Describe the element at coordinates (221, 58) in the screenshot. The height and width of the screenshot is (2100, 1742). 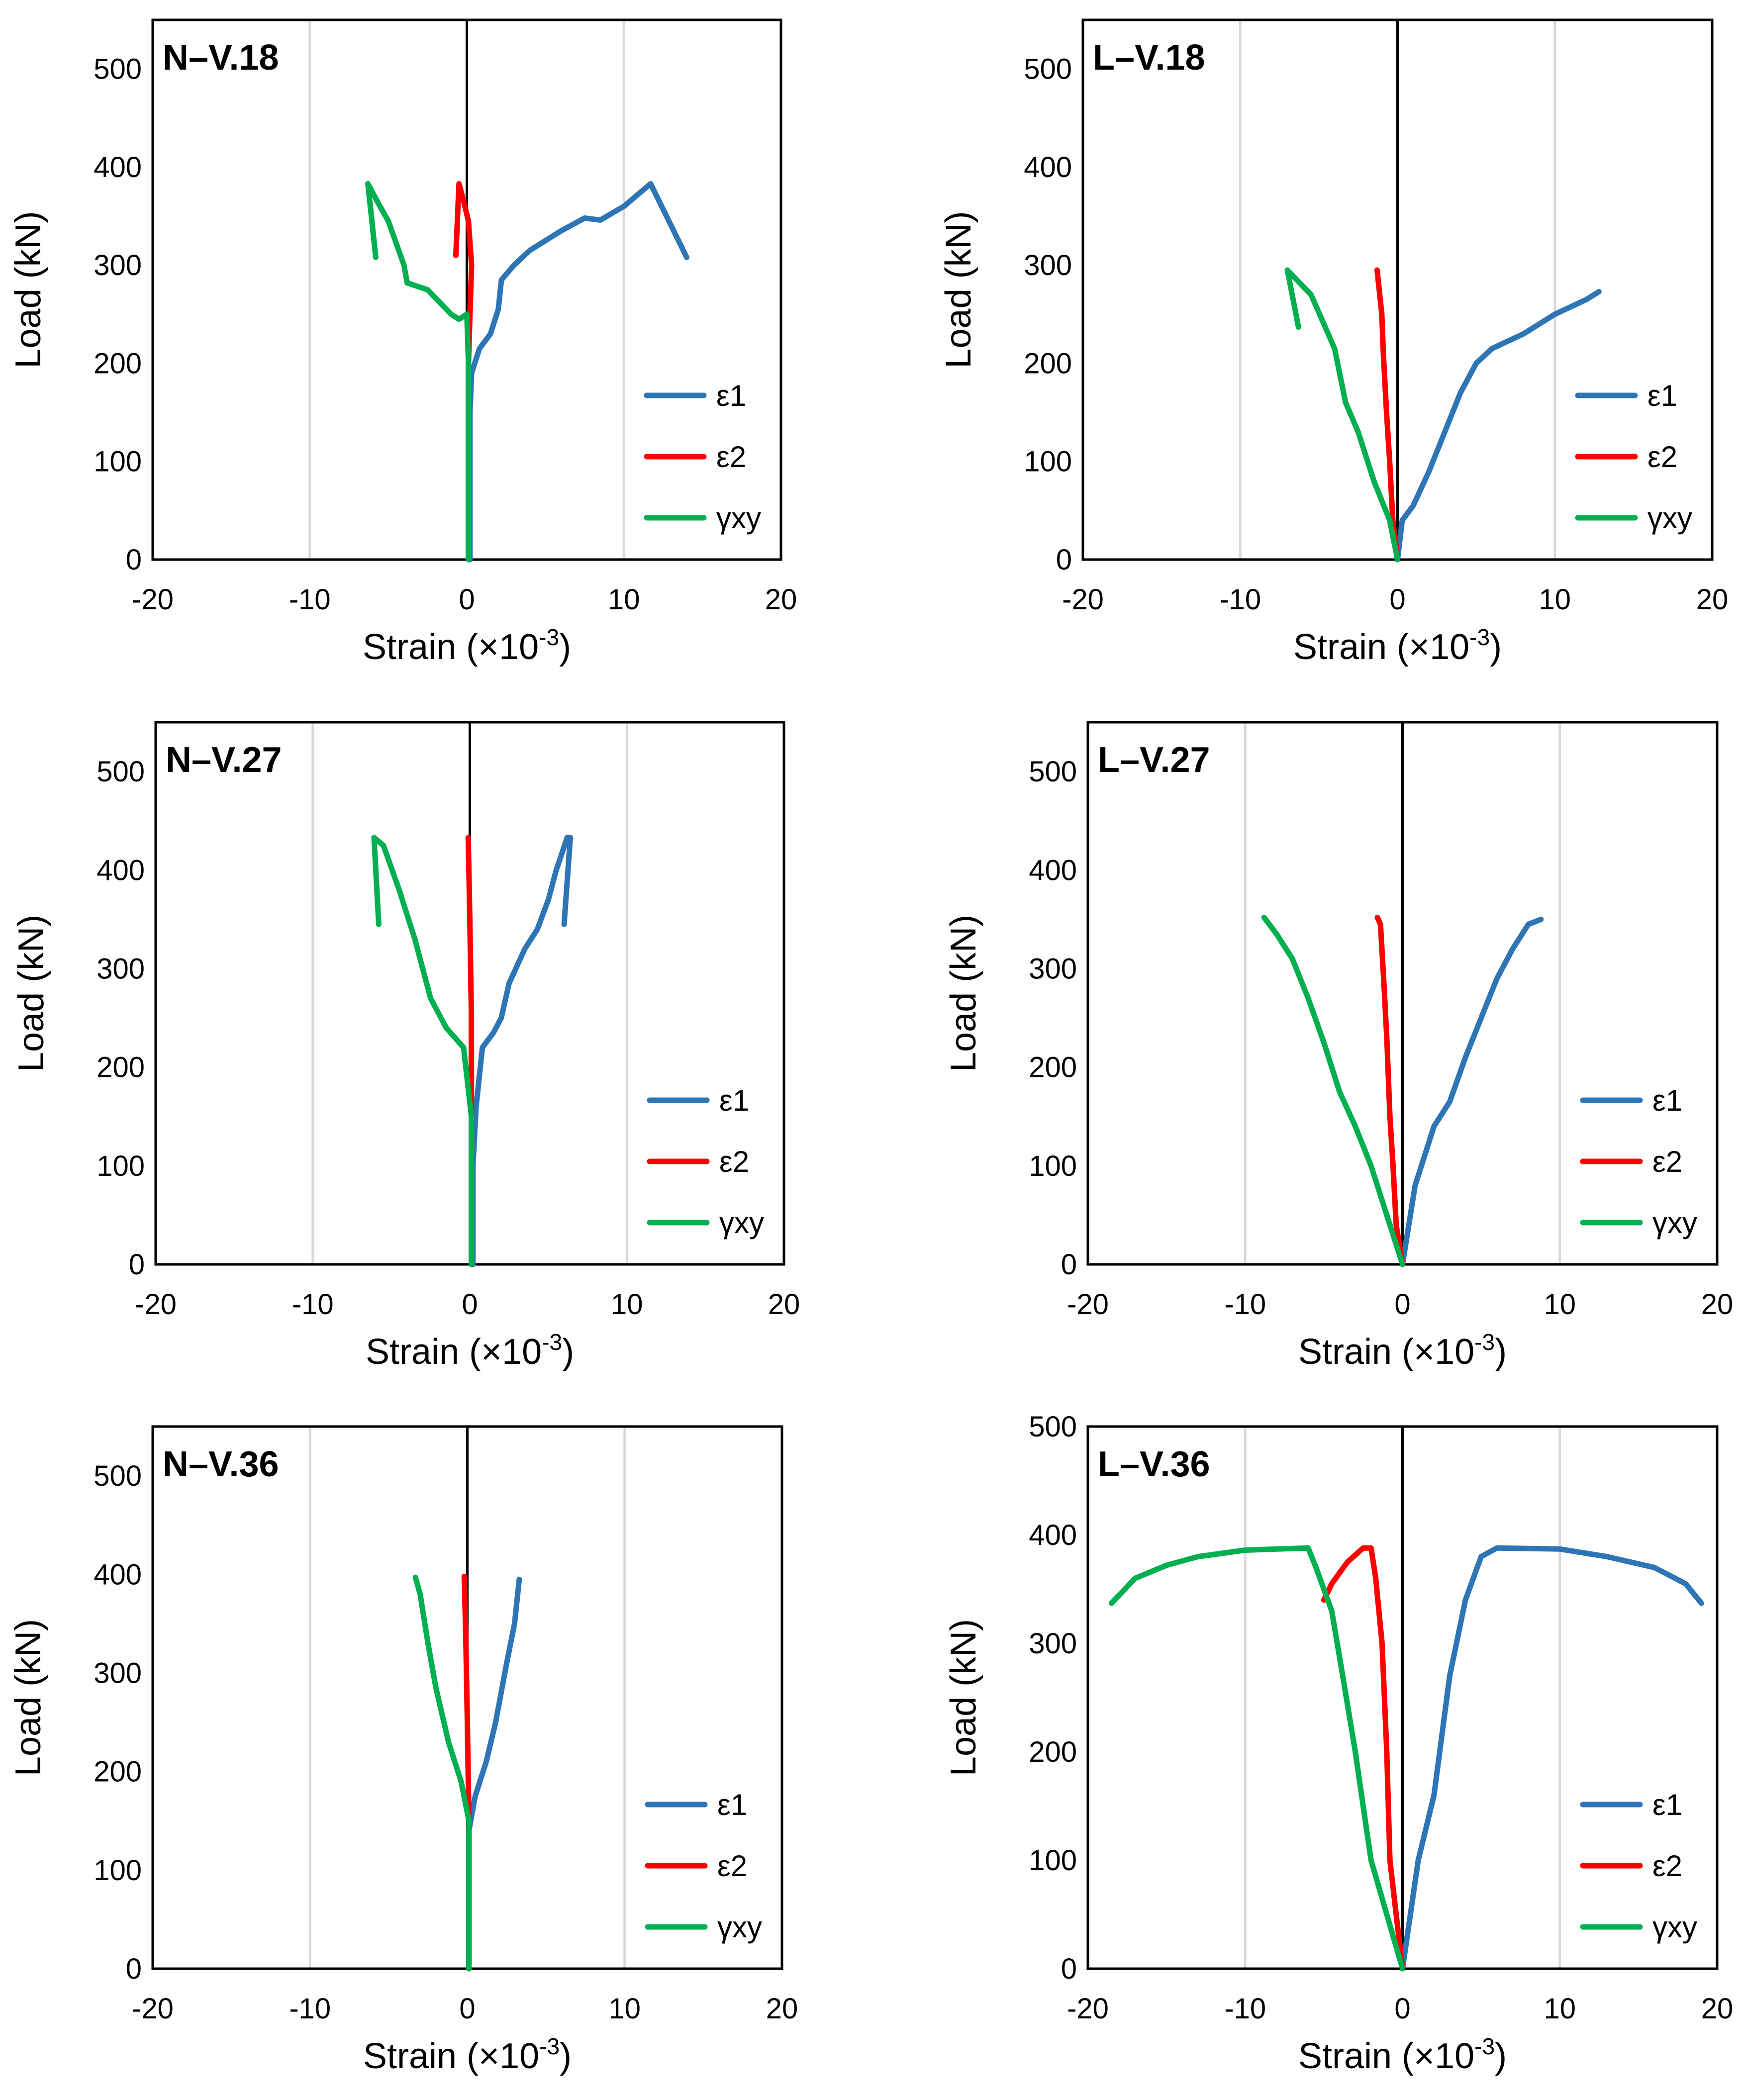
I see `panel-title: N–V.18` at that location.